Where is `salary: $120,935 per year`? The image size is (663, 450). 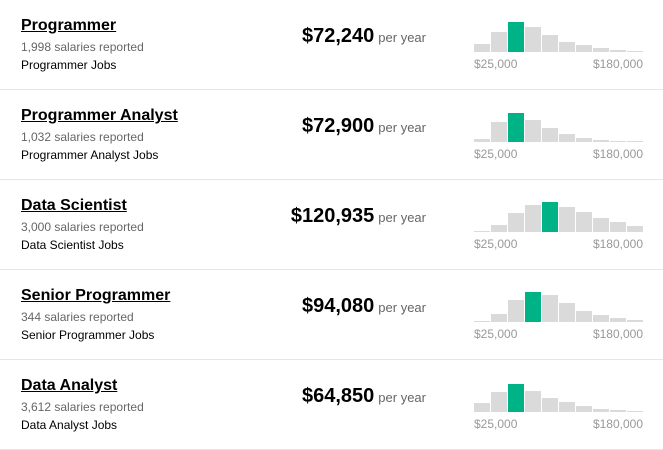 salary: $120,935 per year is located at coordinates (358, 216).